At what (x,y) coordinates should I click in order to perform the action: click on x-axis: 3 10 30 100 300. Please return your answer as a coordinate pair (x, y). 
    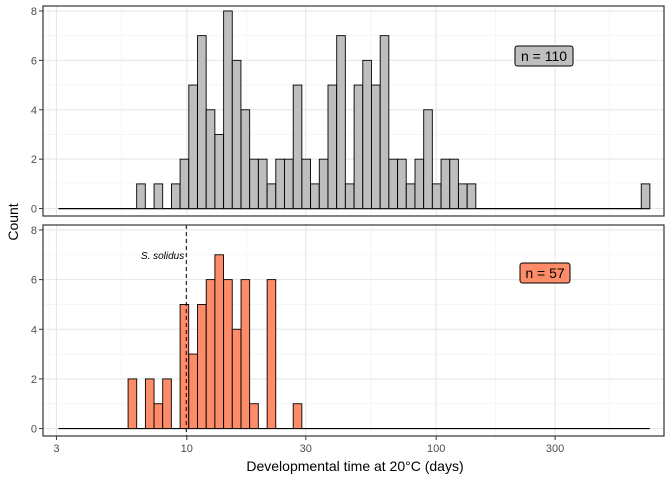
    Looking at the image, I should click on (308, 445).